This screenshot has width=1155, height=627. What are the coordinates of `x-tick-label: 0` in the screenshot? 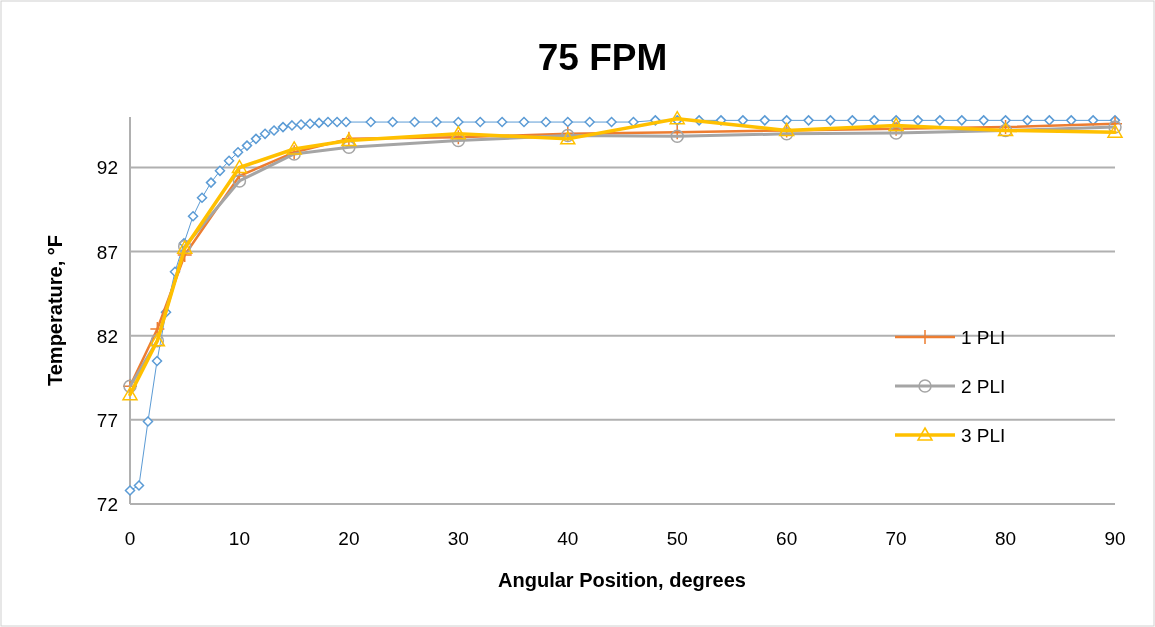 It's located at (130, 538).